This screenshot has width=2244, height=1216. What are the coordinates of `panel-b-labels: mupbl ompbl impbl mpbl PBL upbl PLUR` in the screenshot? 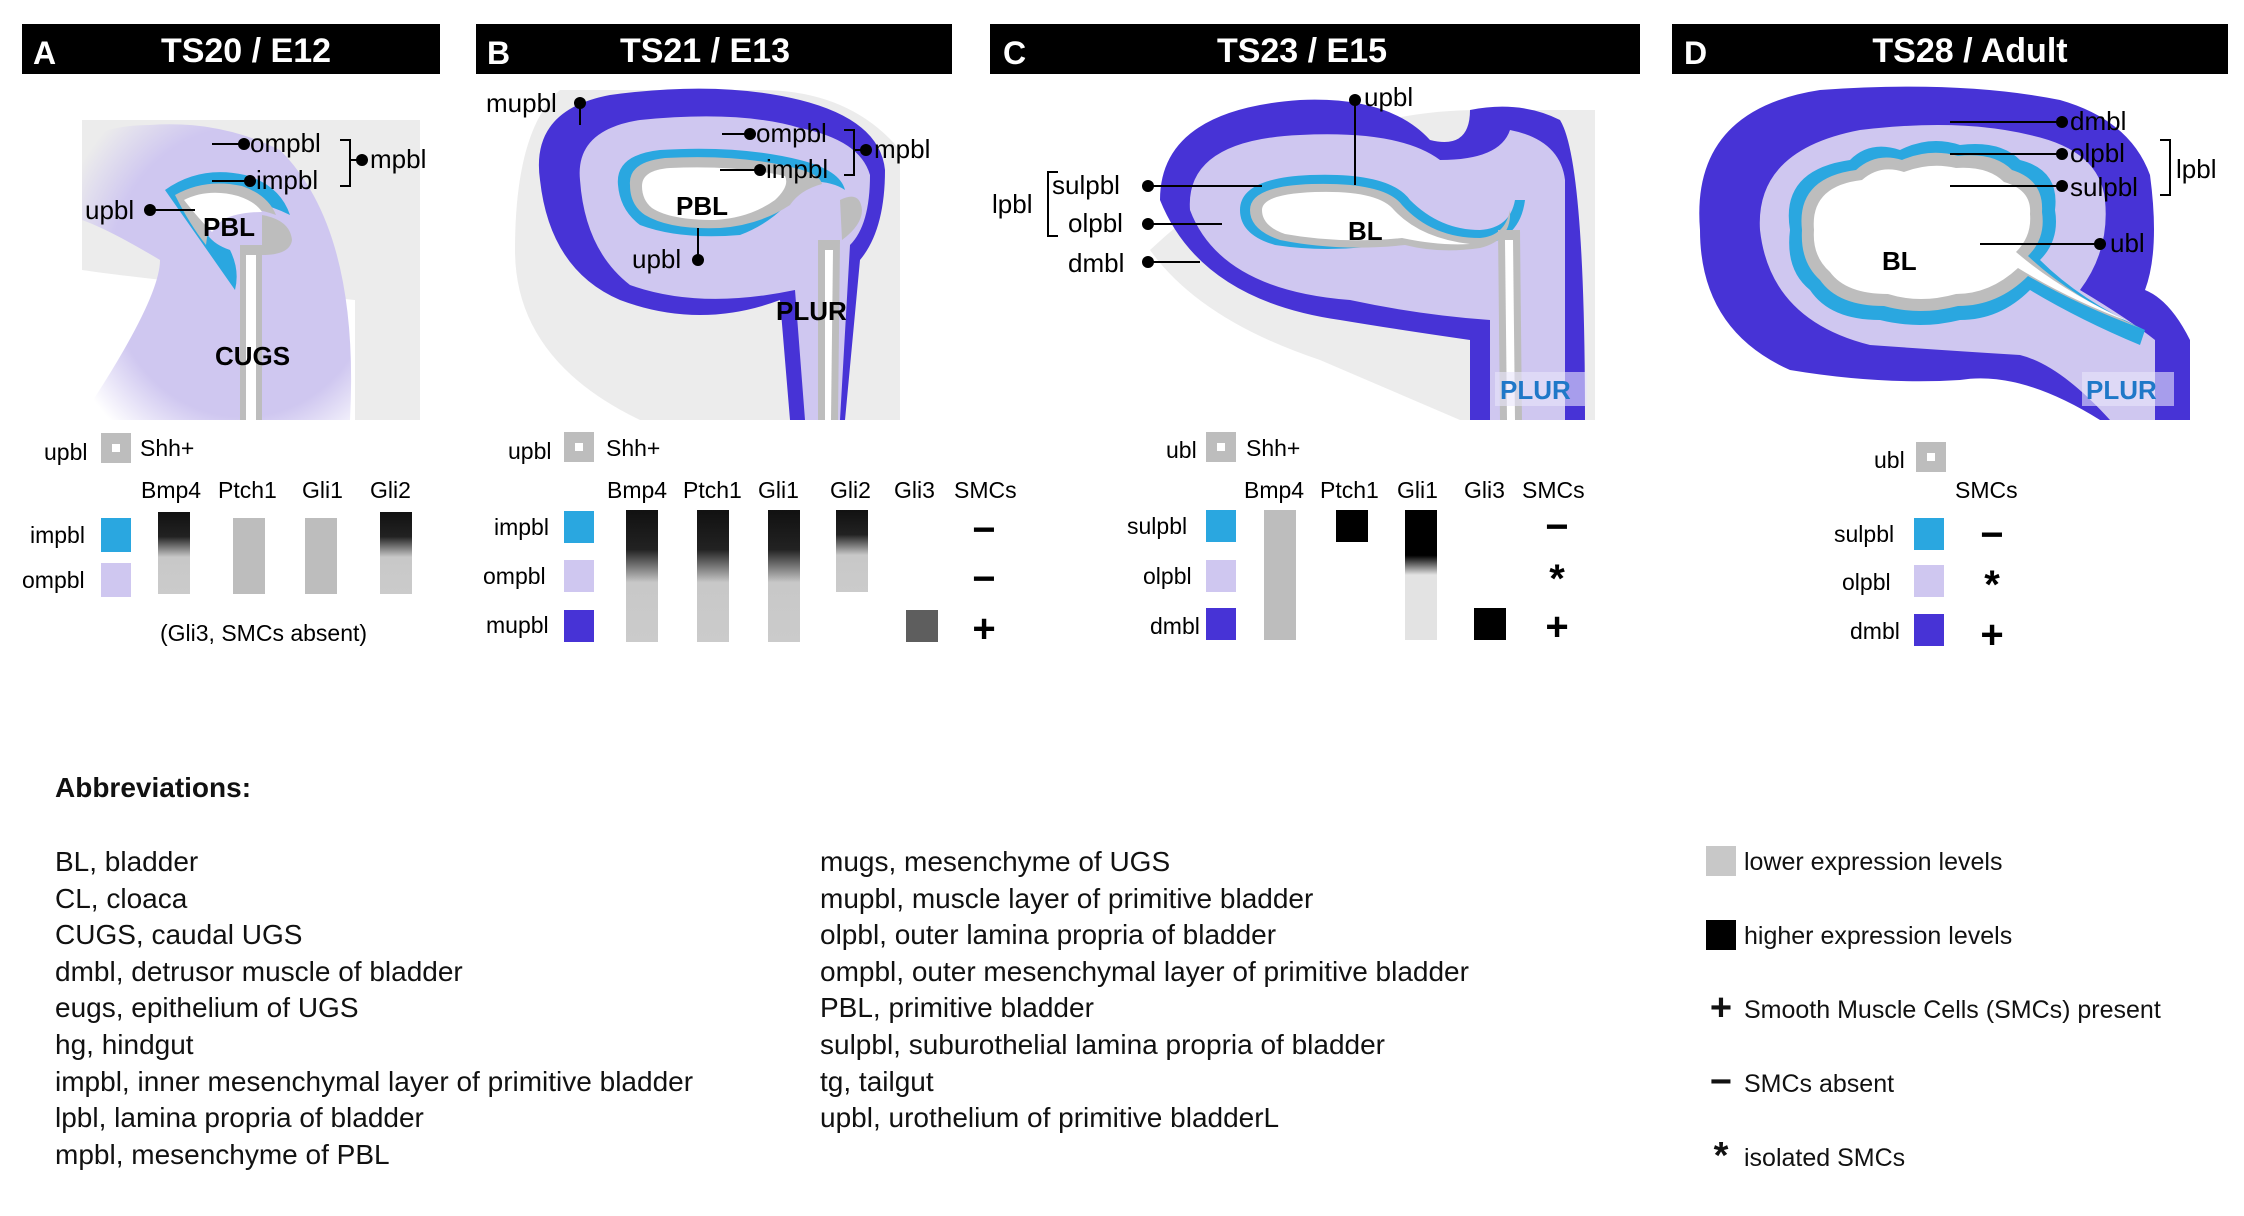 It's located at (708, 207).